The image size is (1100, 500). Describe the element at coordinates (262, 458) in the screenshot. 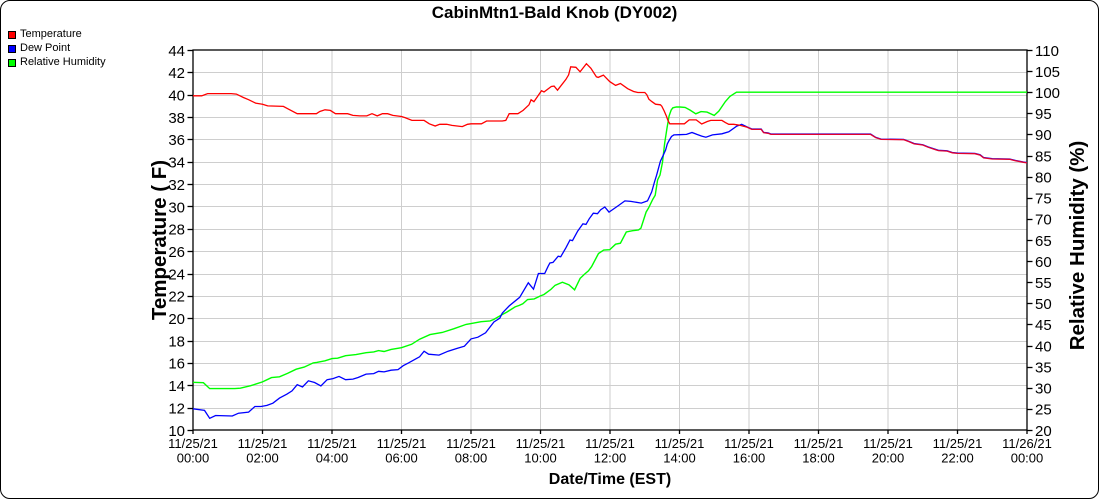

I see `svg-text: 02:00` at that location.